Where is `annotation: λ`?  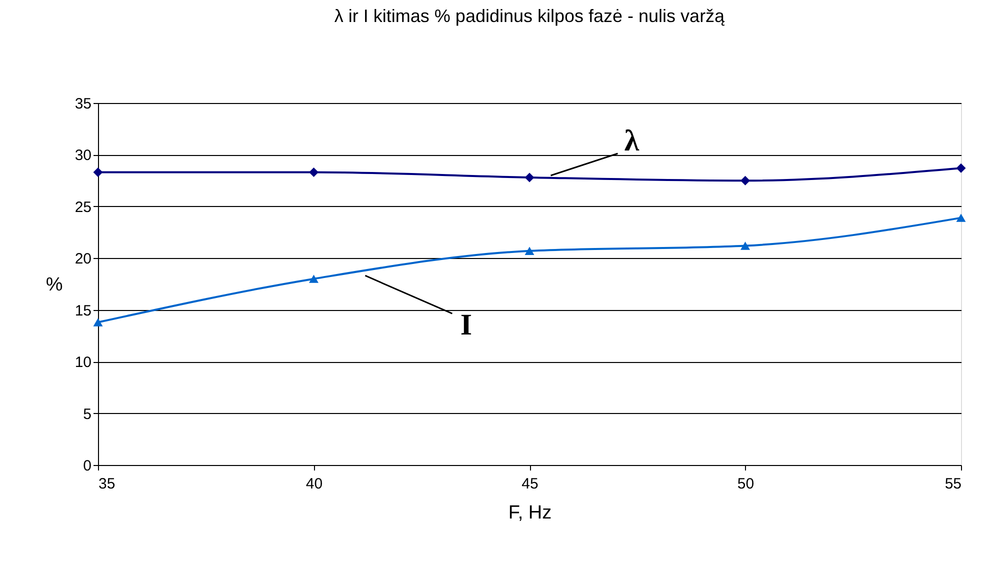 annotation: λ is located at coordinates (632, 141).